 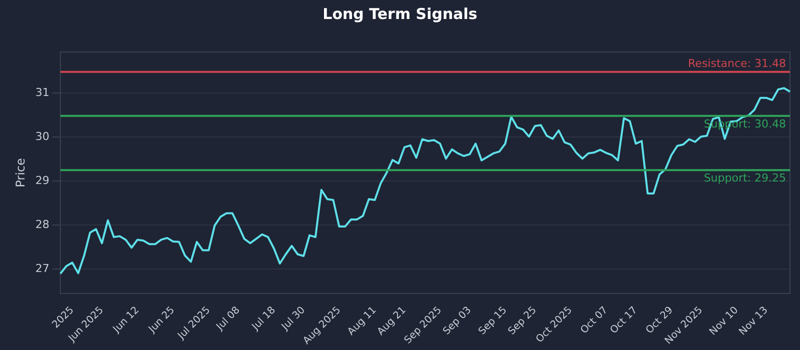 What do you see at coordinates (457, 321) in the screenshot?
I see `x-tick-label: Sep 03` at bounding box center [457, 321].